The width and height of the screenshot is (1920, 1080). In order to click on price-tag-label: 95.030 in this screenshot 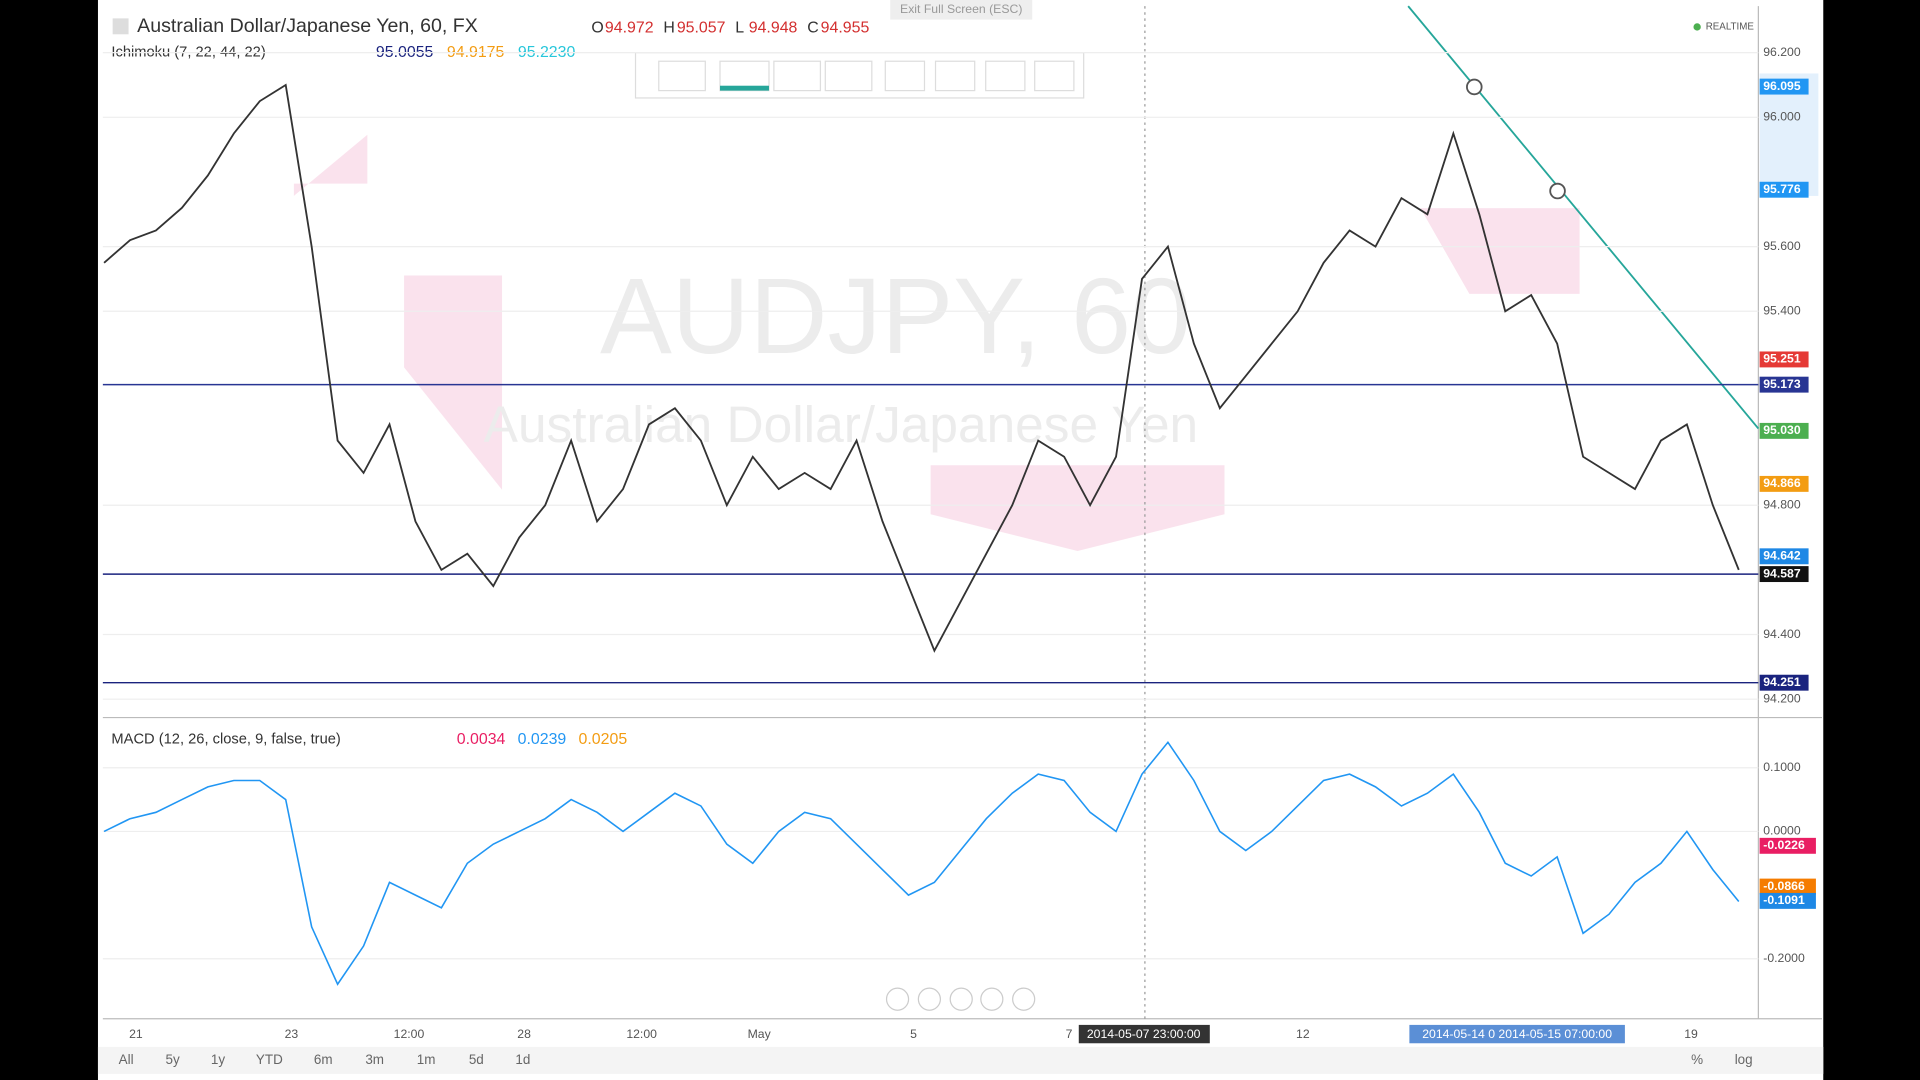, I will do `click(1782, 430)`.